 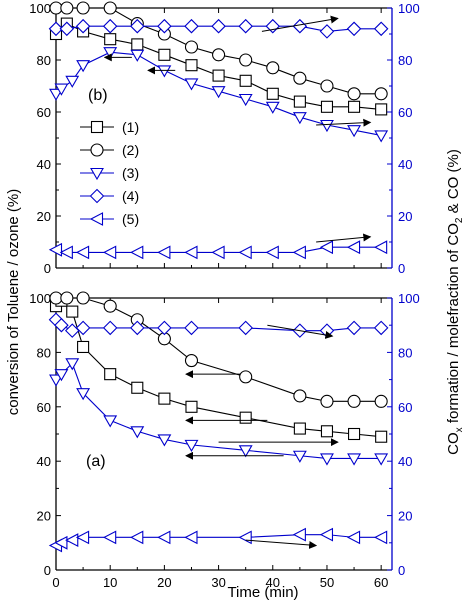 What do you see at coordinates (327, 582) in the screenshot?
I see `x-tick-label: 50` at bounding box center [327, 582].